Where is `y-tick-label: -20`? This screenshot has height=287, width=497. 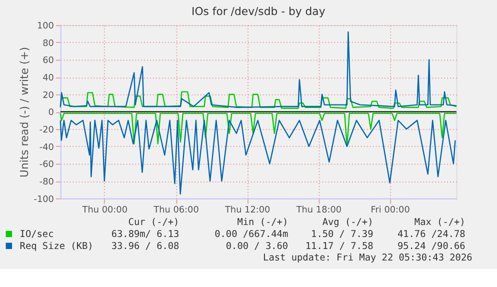 y-tick-label: -20 is located at coordinates (46, 131).